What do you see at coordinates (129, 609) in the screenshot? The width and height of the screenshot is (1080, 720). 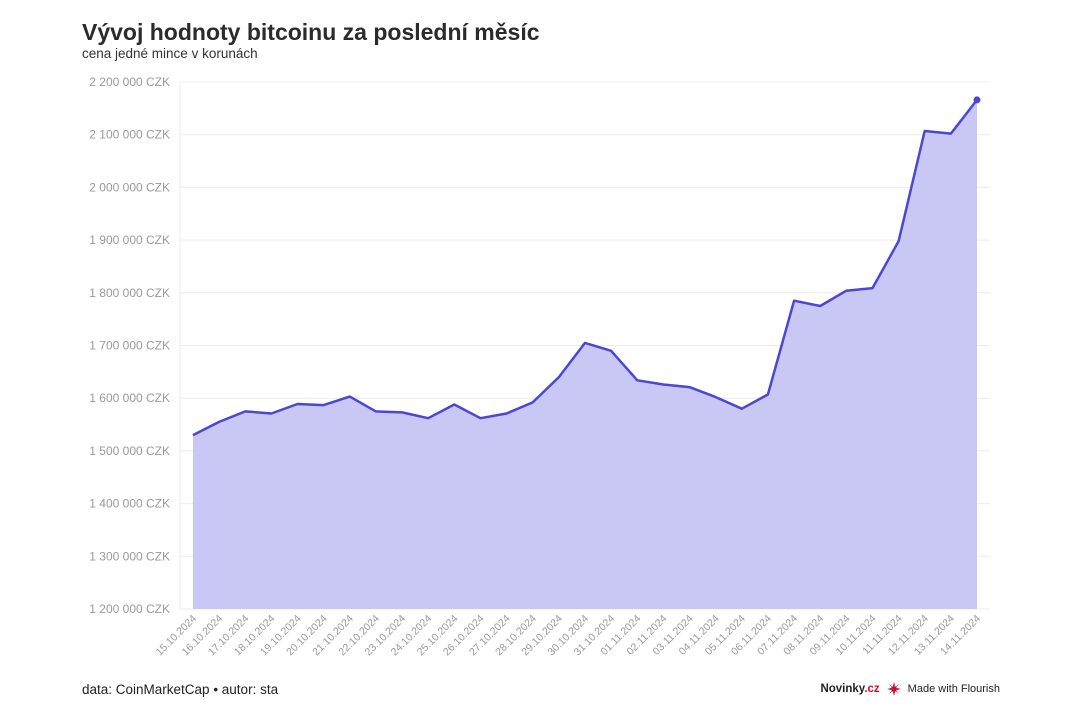 I see `y-tick-label: 1 200 000 CZK` at bounding box center [129, 609].